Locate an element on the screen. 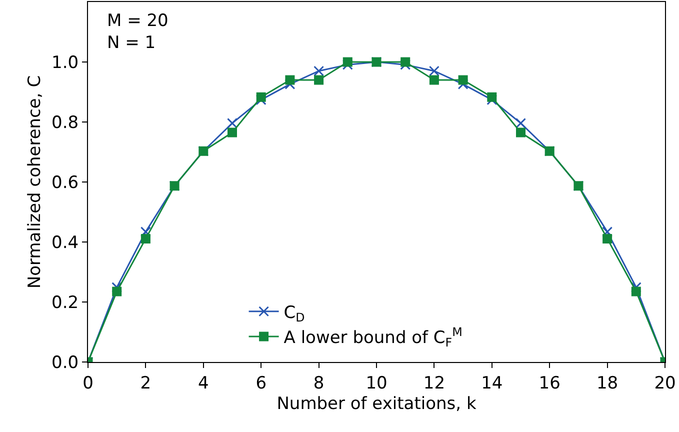 This screenshot has width=679, height=432. legend-label: C$_{D}$ is located at coordinates (294, 313).